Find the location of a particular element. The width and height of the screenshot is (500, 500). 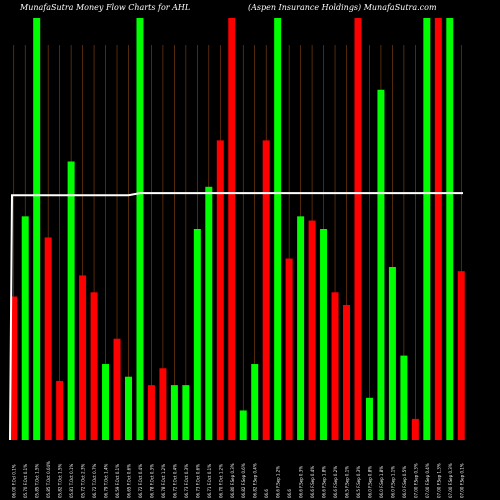

x-tick-label: 06.6 F.Sep 1.2% is located at coordinates (278, 482).